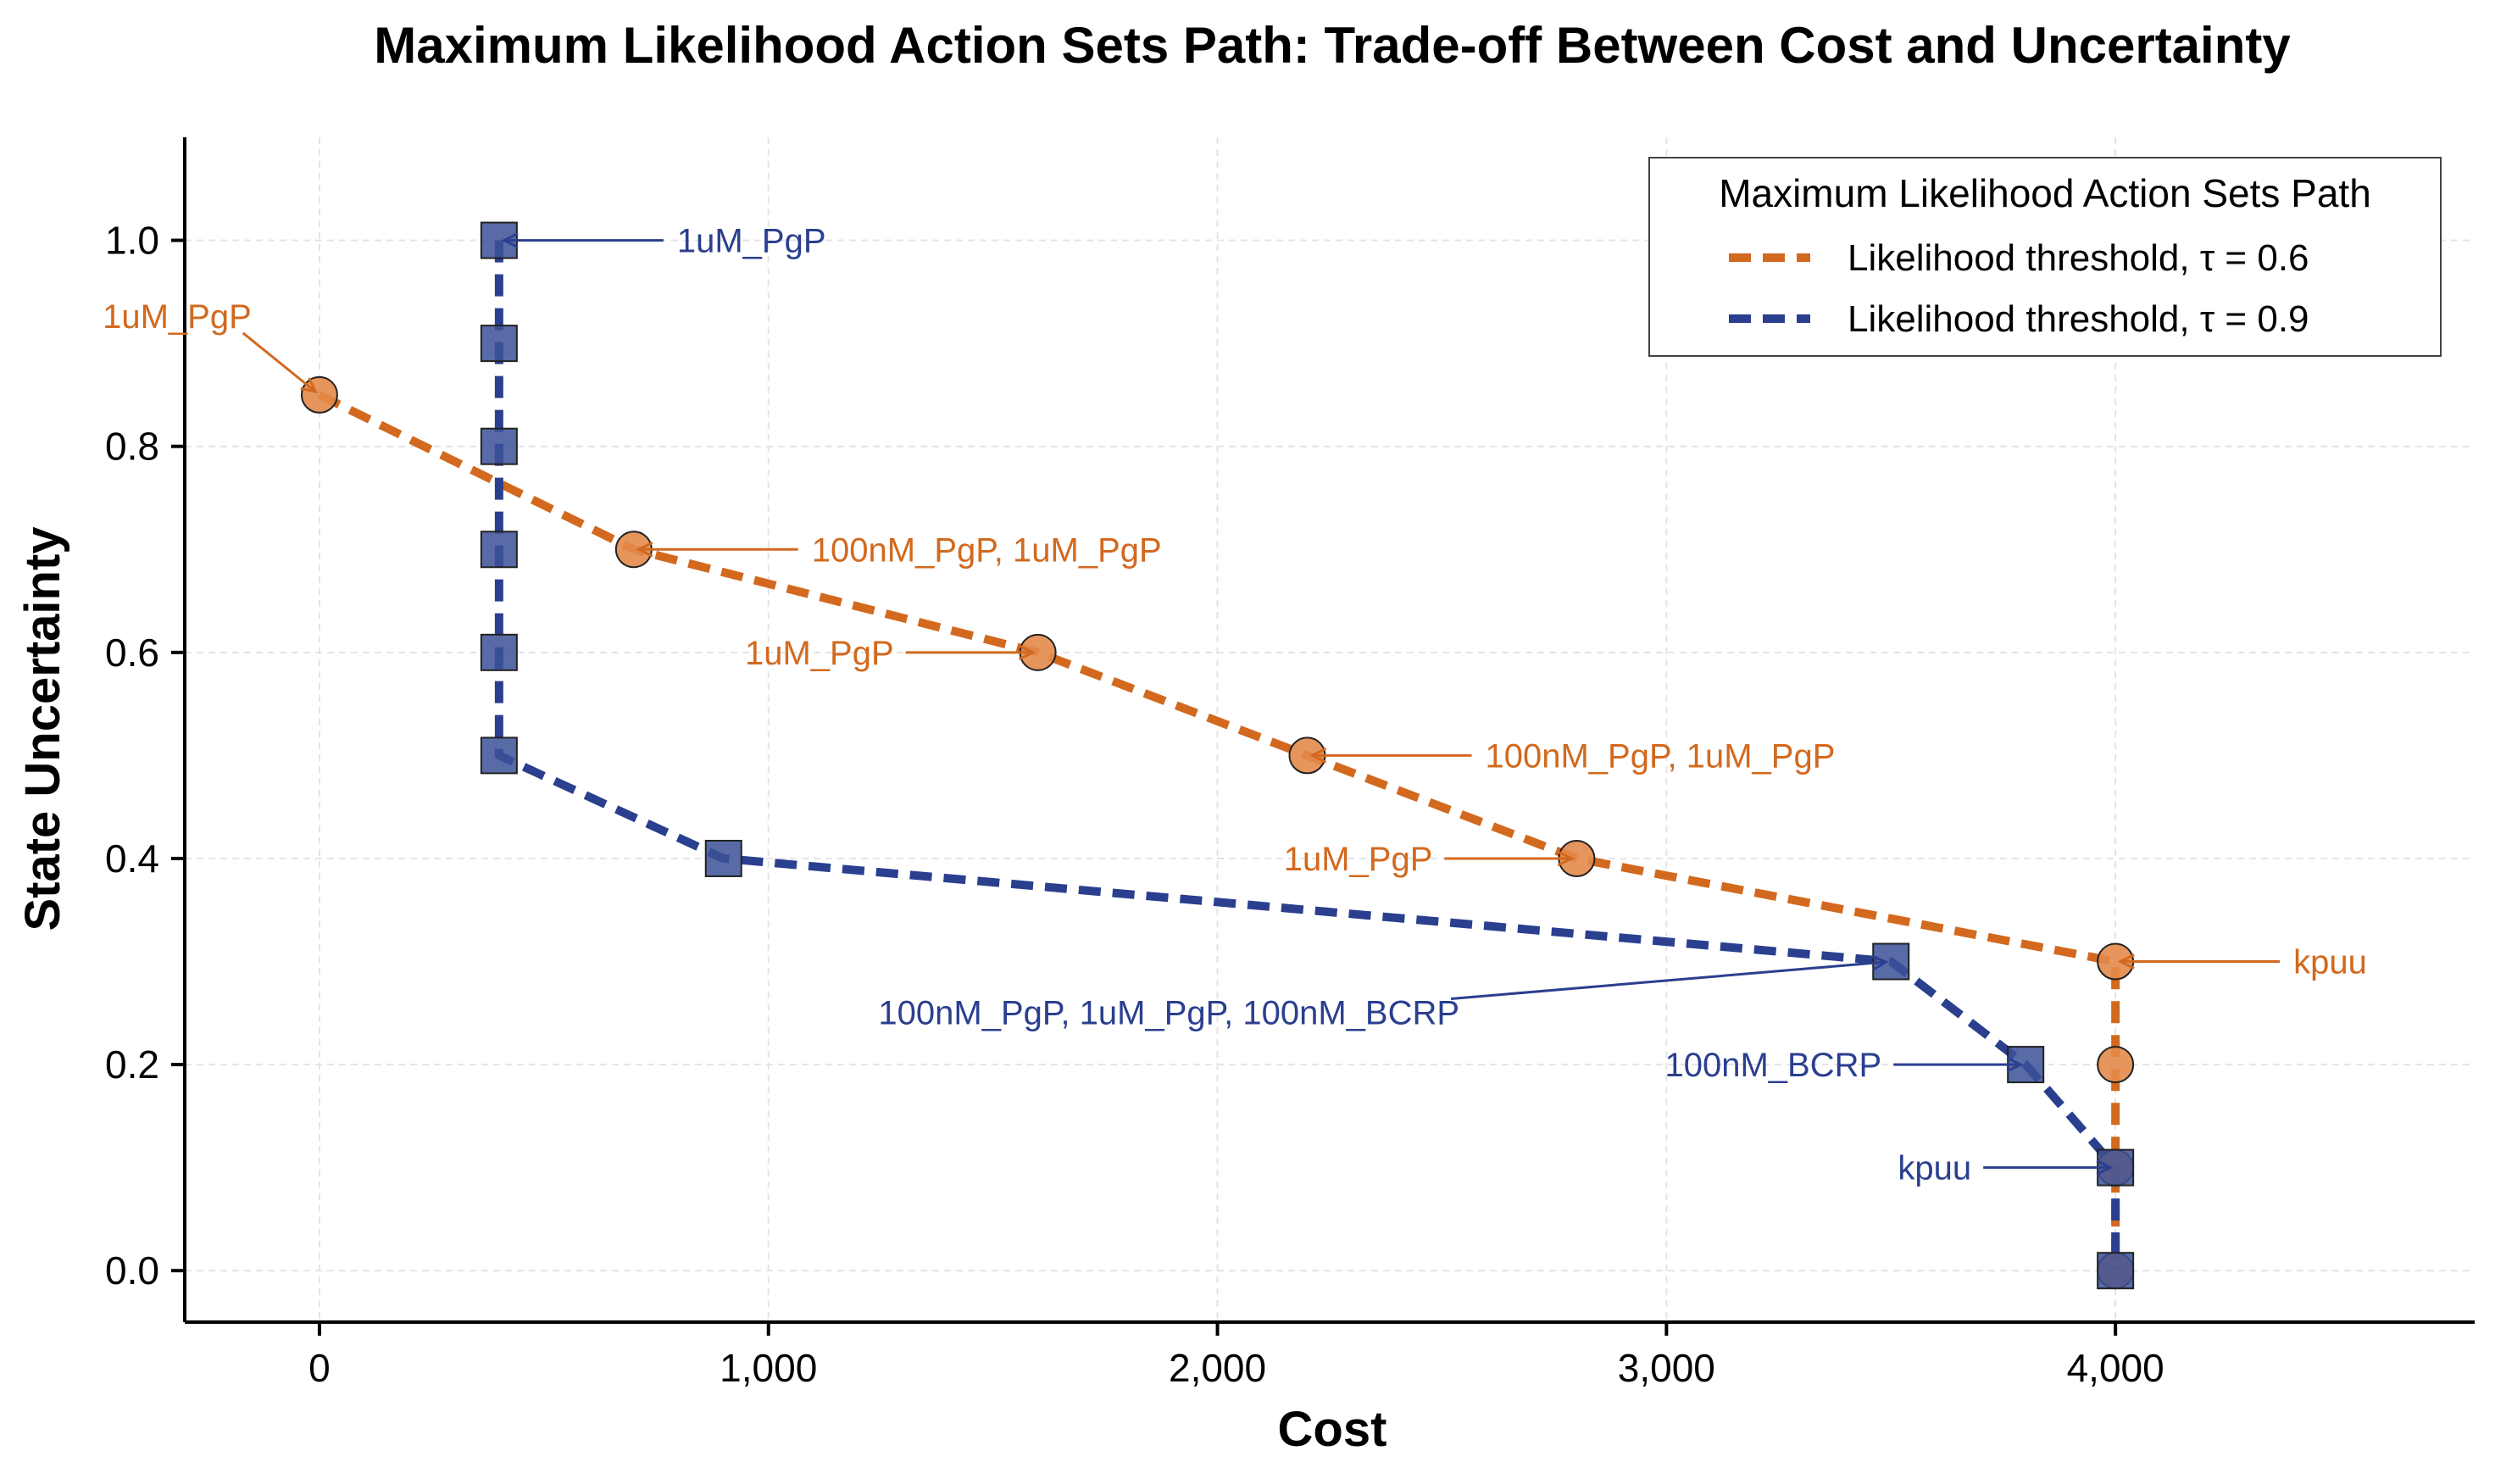 The height and width of the screenshot is (1484, 2495). I want to click on legend-title: Maximum Likelihood Action Sets Path, so click(2045, 193).